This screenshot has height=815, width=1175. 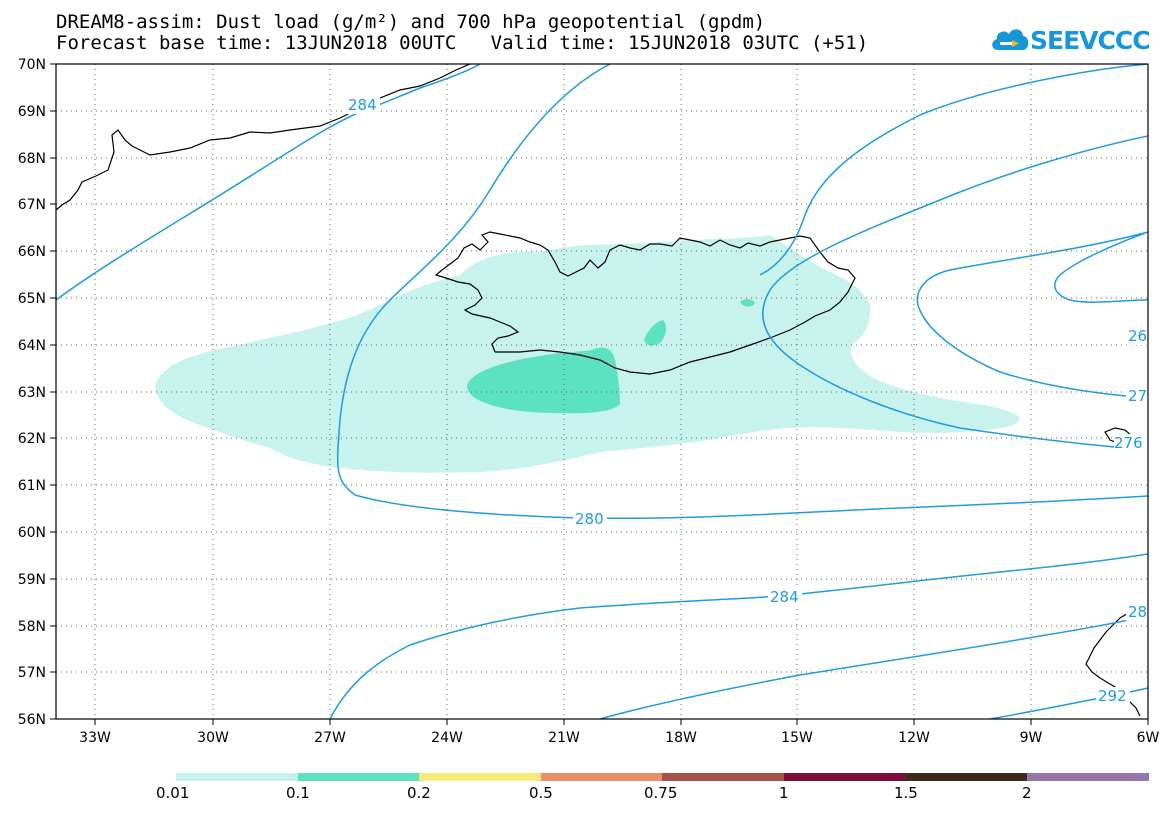 What do you see at coordinates (330, 738) in the screenshot?
I see `lon-label: 27W` at bounding box center [330, 738].